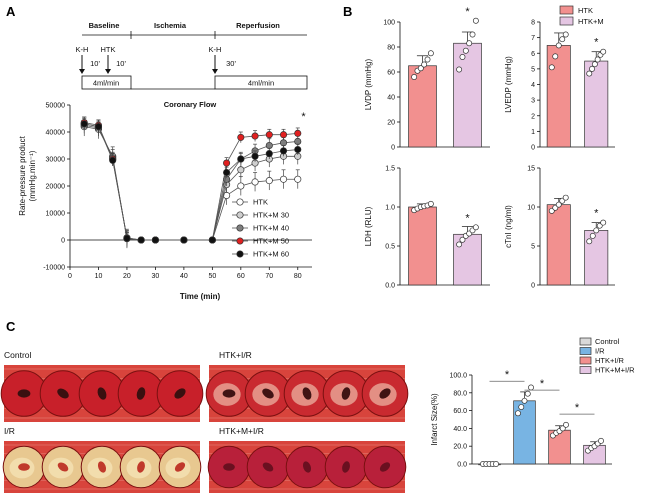 Image resolution: width=653 pixels, height=499 pixels. I want to click on bar-chart-ytick-label: 100.0, so click(458, 376).